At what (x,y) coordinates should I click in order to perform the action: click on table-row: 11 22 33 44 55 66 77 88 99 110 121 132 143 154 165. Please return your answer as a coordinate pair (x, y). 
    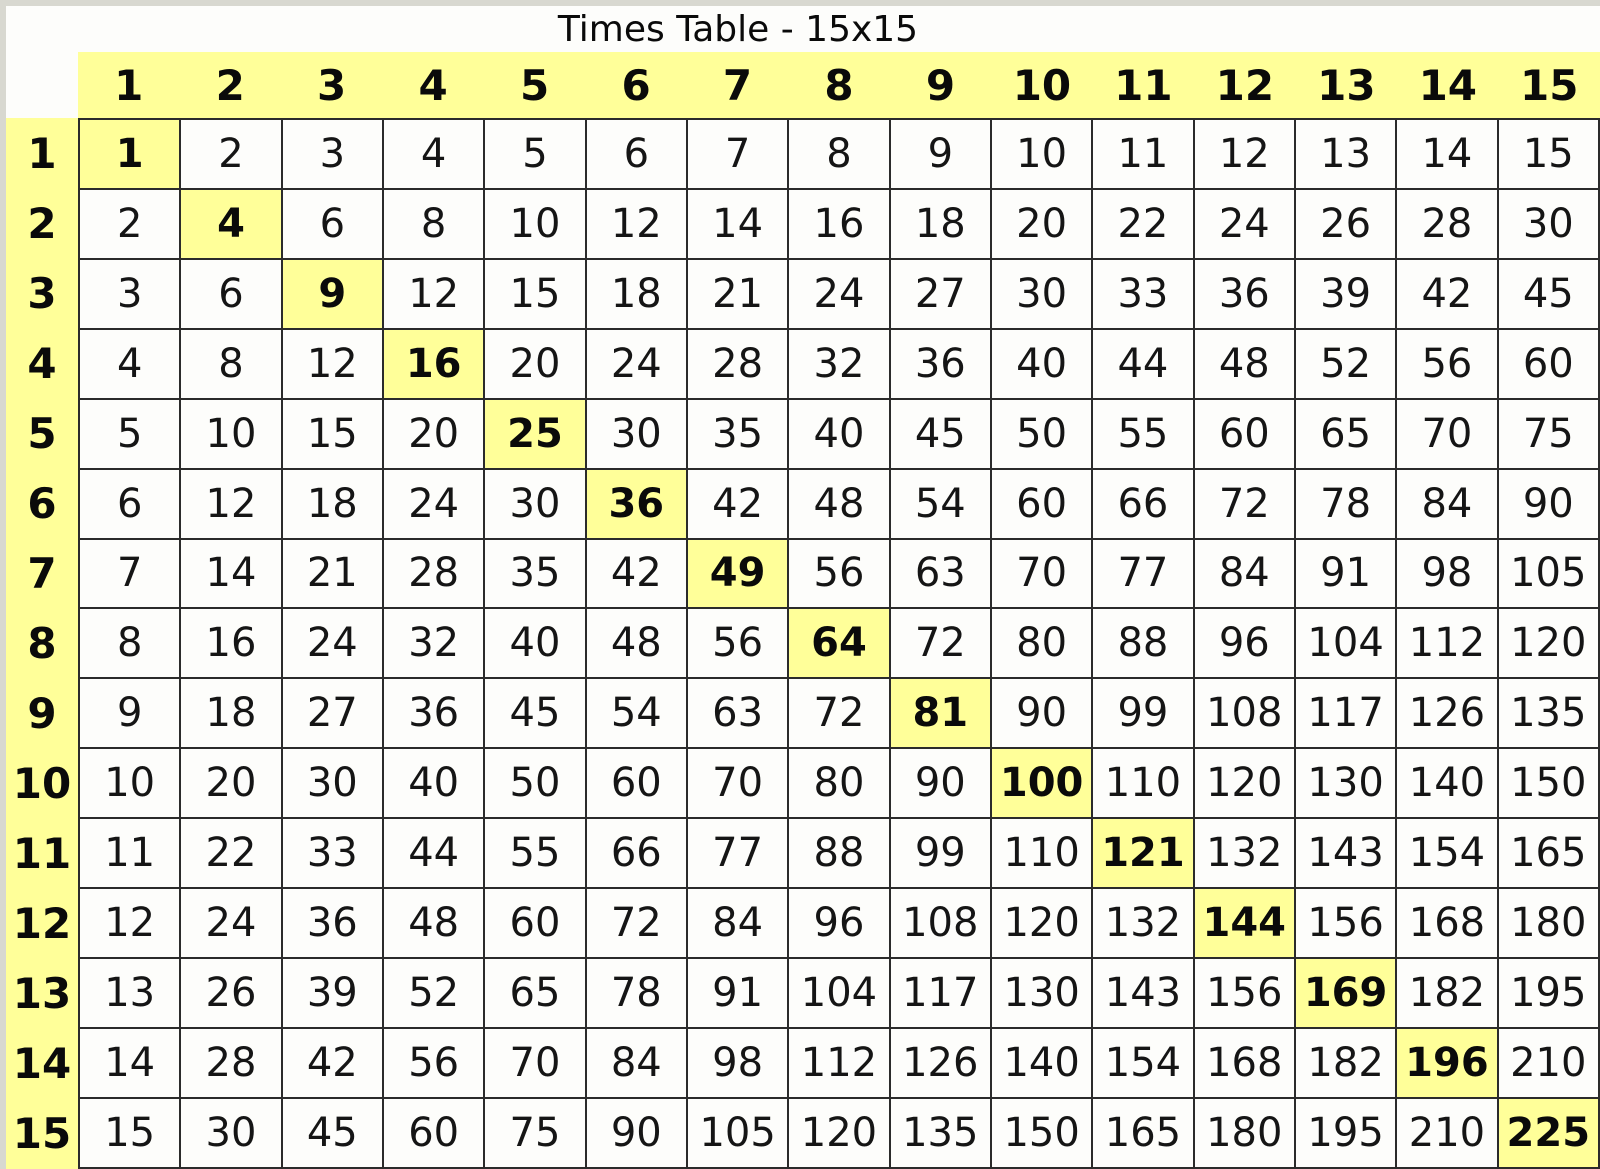
    Looking at the image, I should click on (838, 853).